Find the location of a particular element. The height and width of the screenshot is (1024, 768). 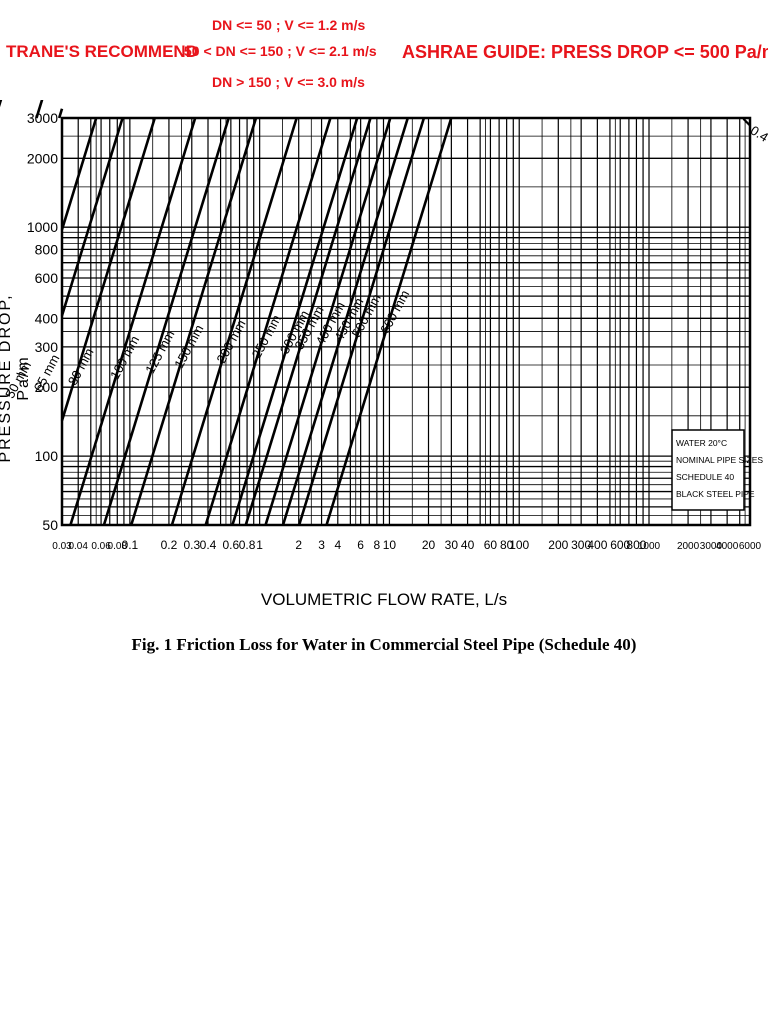

y-tick-label: 1000 is located at coordinates (42, 227).